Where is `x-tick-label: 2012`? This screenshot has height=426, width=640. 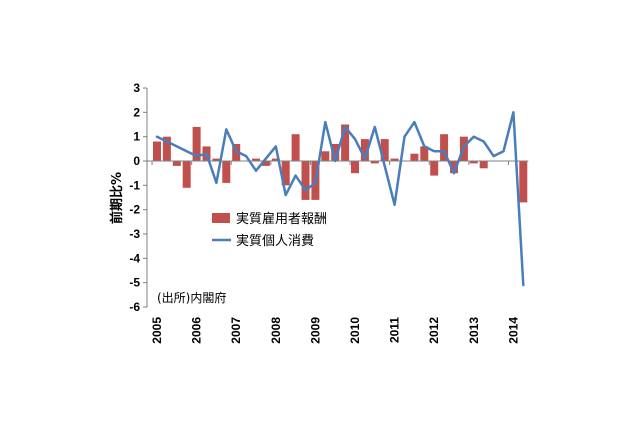 x-tick-label: 2012 is located at coordinates (434, 330).